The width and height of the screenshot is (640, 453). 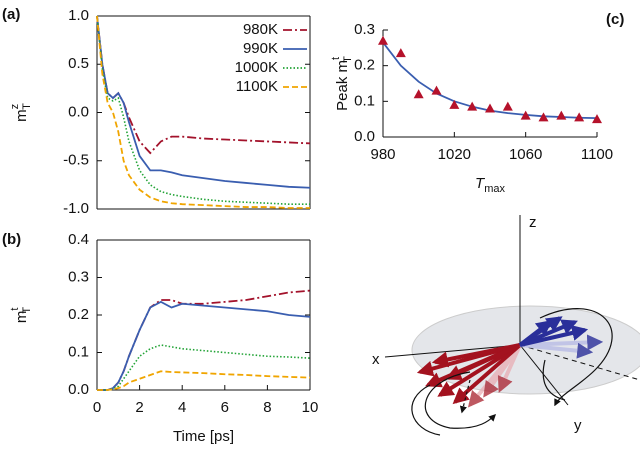 What do you see at coordinates (225, 407) in the screenshot?
I see `x-tick-label: 6` at bounding box center [225, 407].